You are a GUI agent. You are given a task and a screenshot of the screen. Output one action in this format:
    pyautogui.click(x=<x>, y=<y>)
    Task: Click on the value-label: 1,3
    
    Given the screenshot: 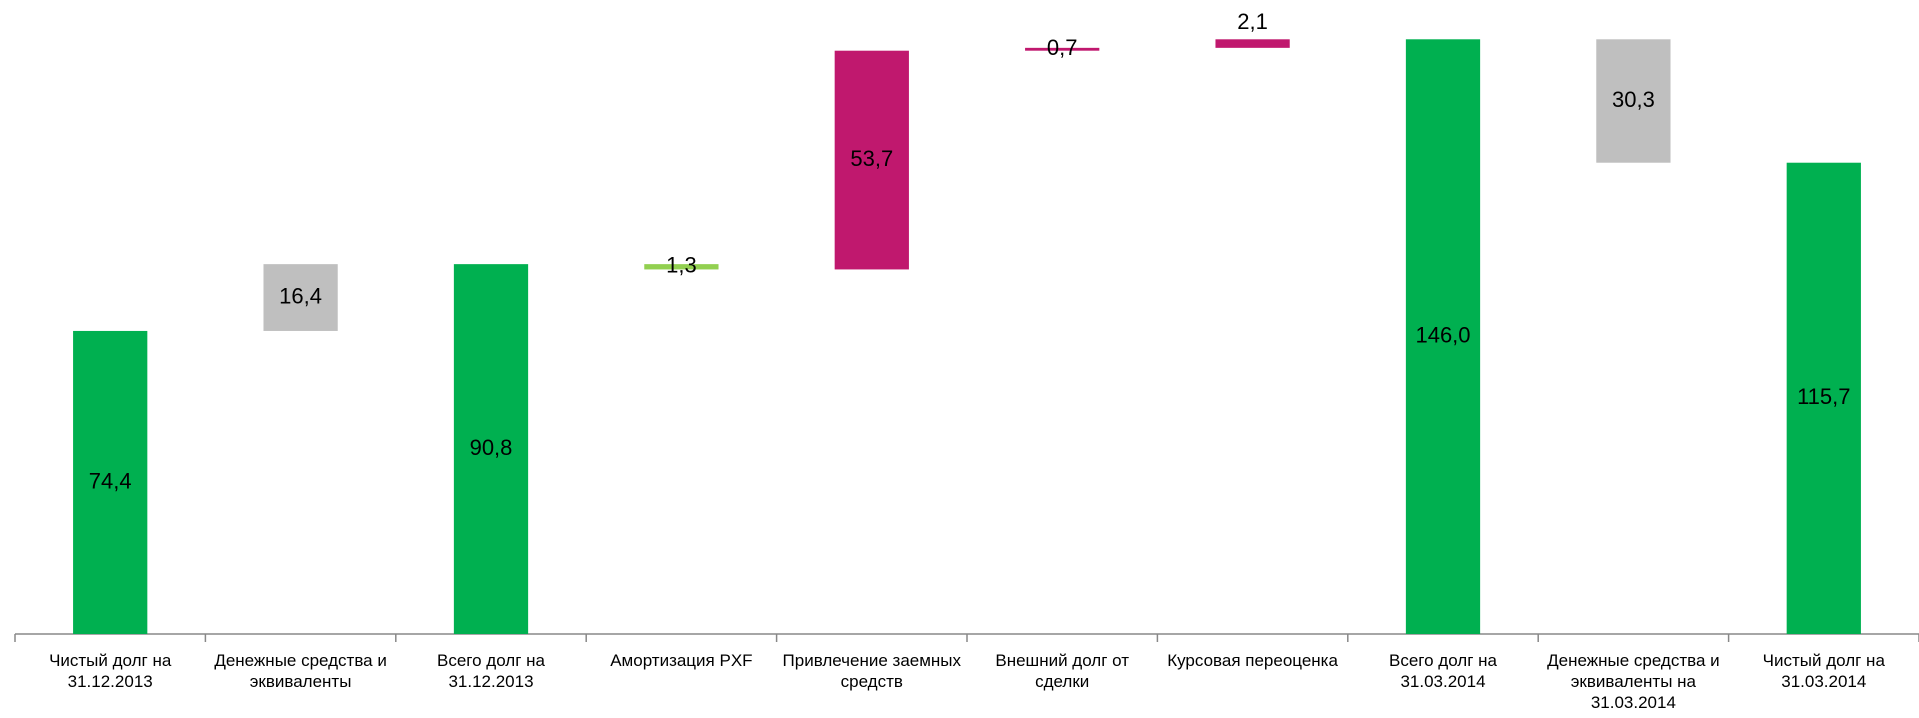 What is the action you would take?
    pyautogui.click(x=681, y=265)
    